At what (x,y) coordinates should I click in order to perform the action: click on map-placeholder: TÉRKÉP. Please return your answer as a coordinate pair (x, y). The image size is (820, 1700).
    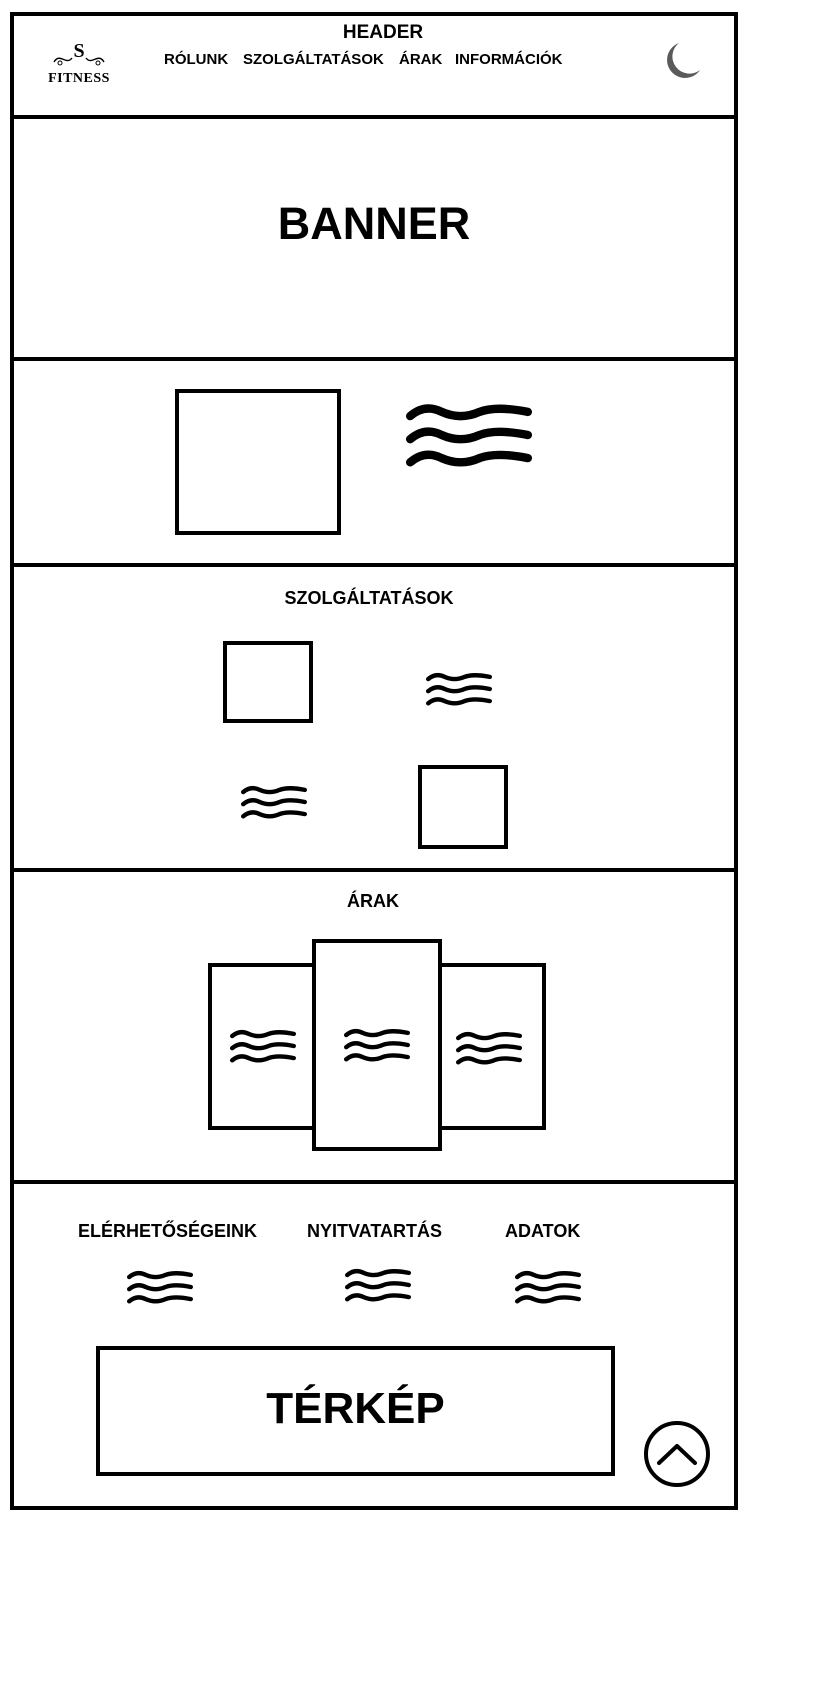
    Looking at the image, I should click on (355, 1411).